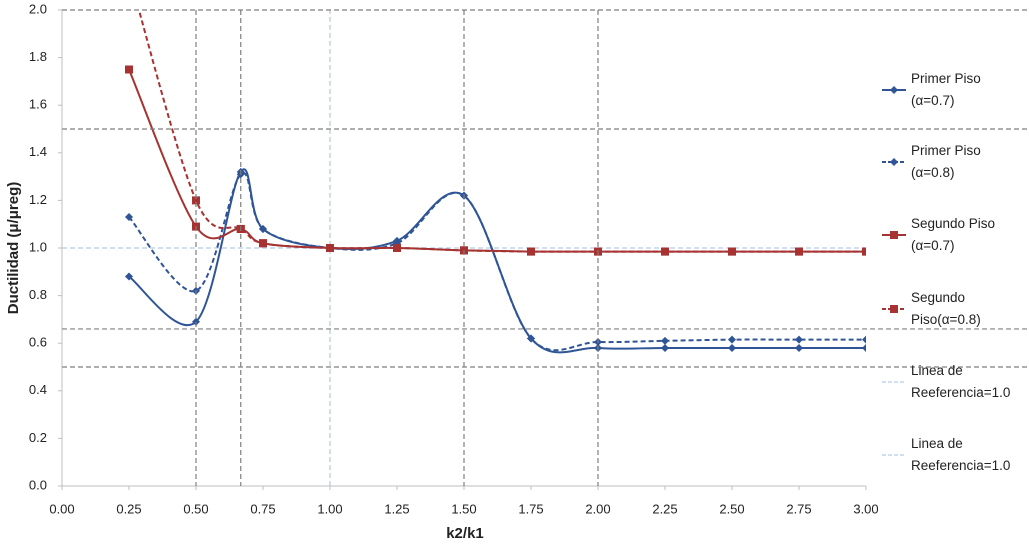  What do you see at coordinates (946, 161) in the screenshot?
I see `legend-label: Primer Piso (α=0.8)` at bounding box center [946, 161].